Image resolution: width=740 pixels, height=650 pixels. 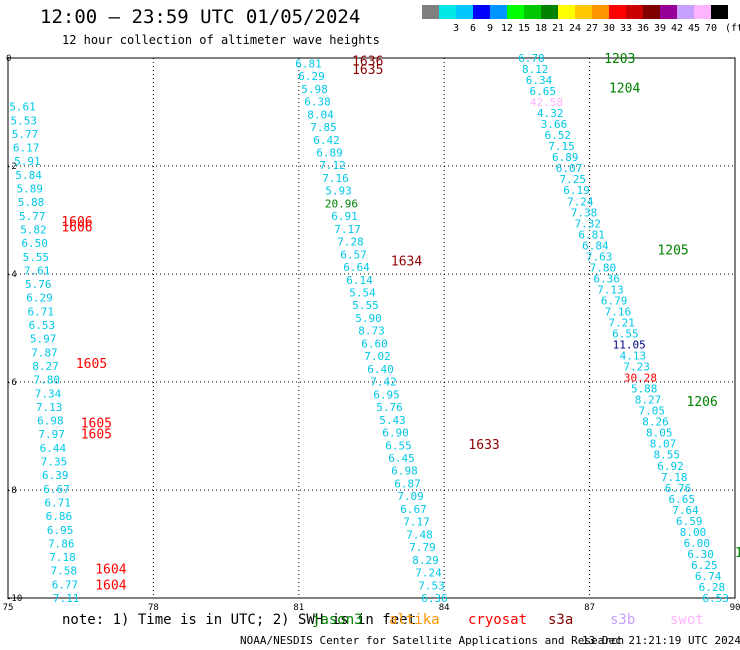 I want to click on wave-height-label: 5.93, so click(x=338, y=191).